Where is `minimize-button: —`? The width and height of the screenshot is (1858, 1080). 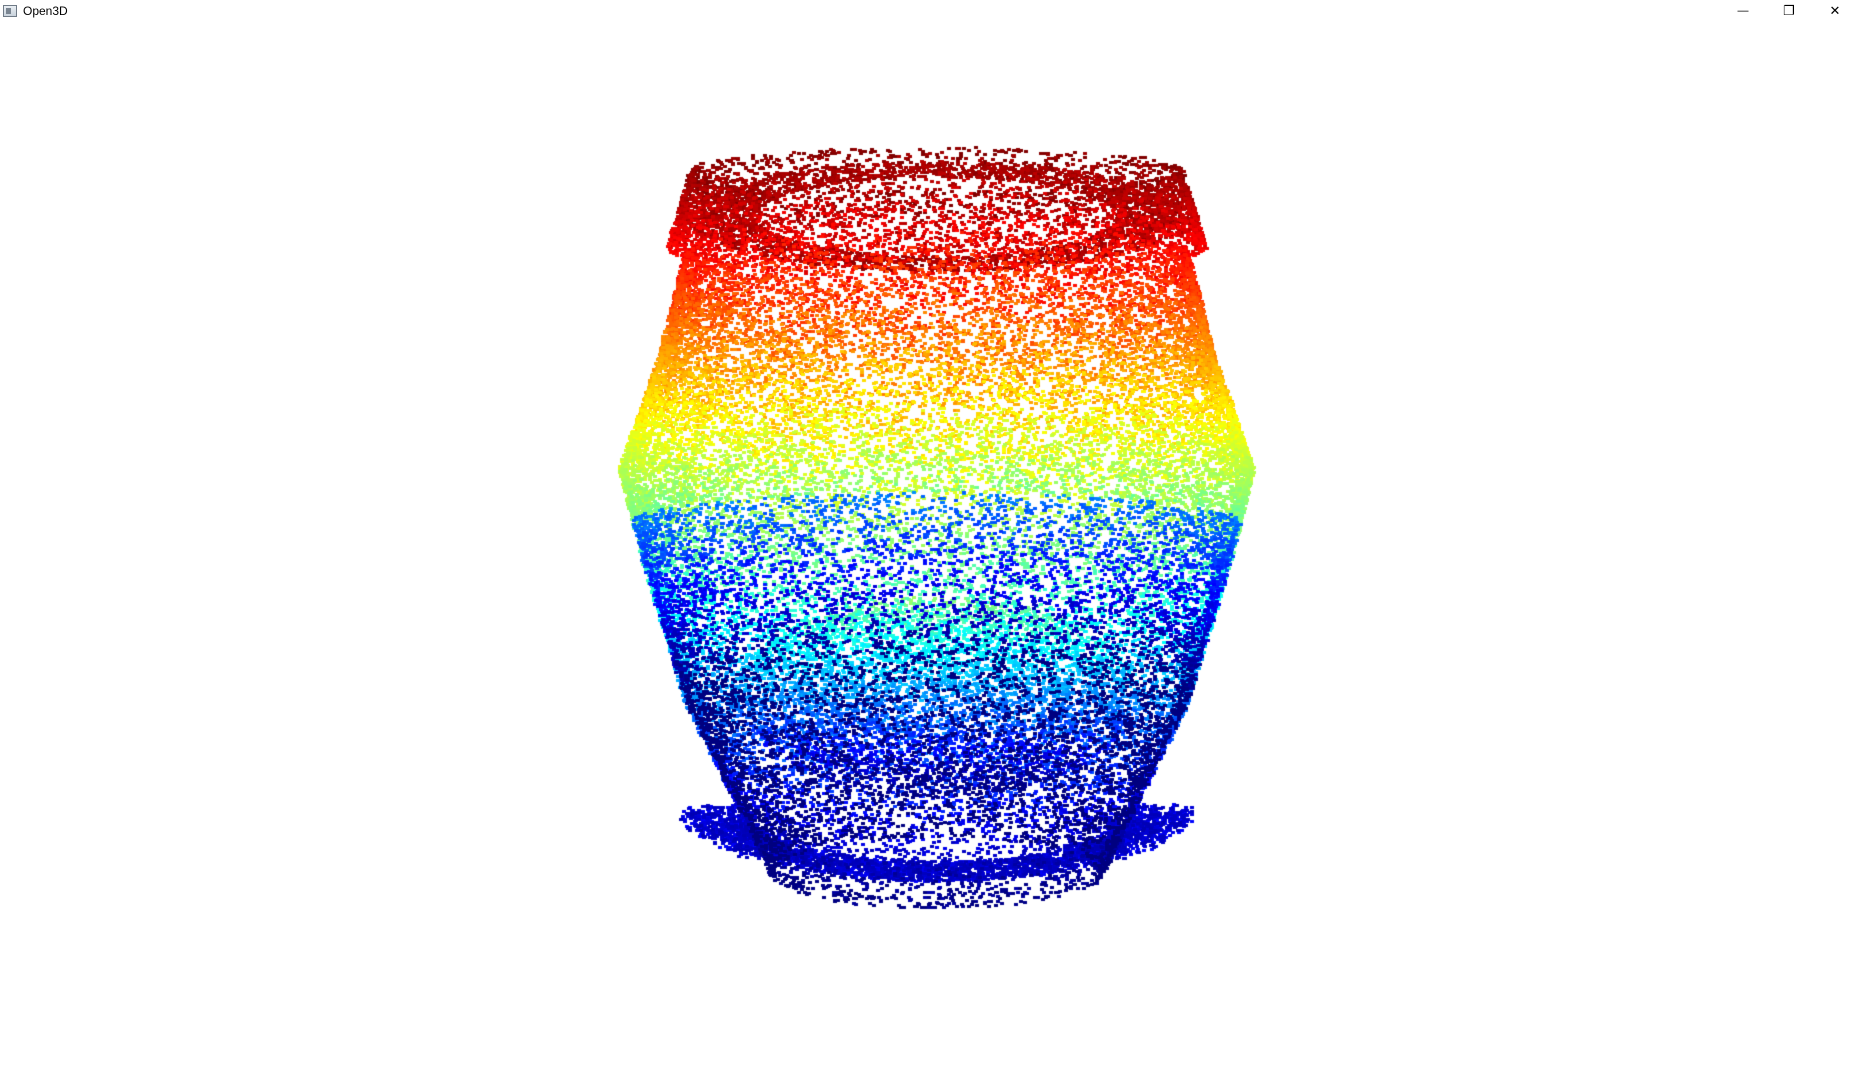 minimize-button: — is located at coordinates (1743, 11).